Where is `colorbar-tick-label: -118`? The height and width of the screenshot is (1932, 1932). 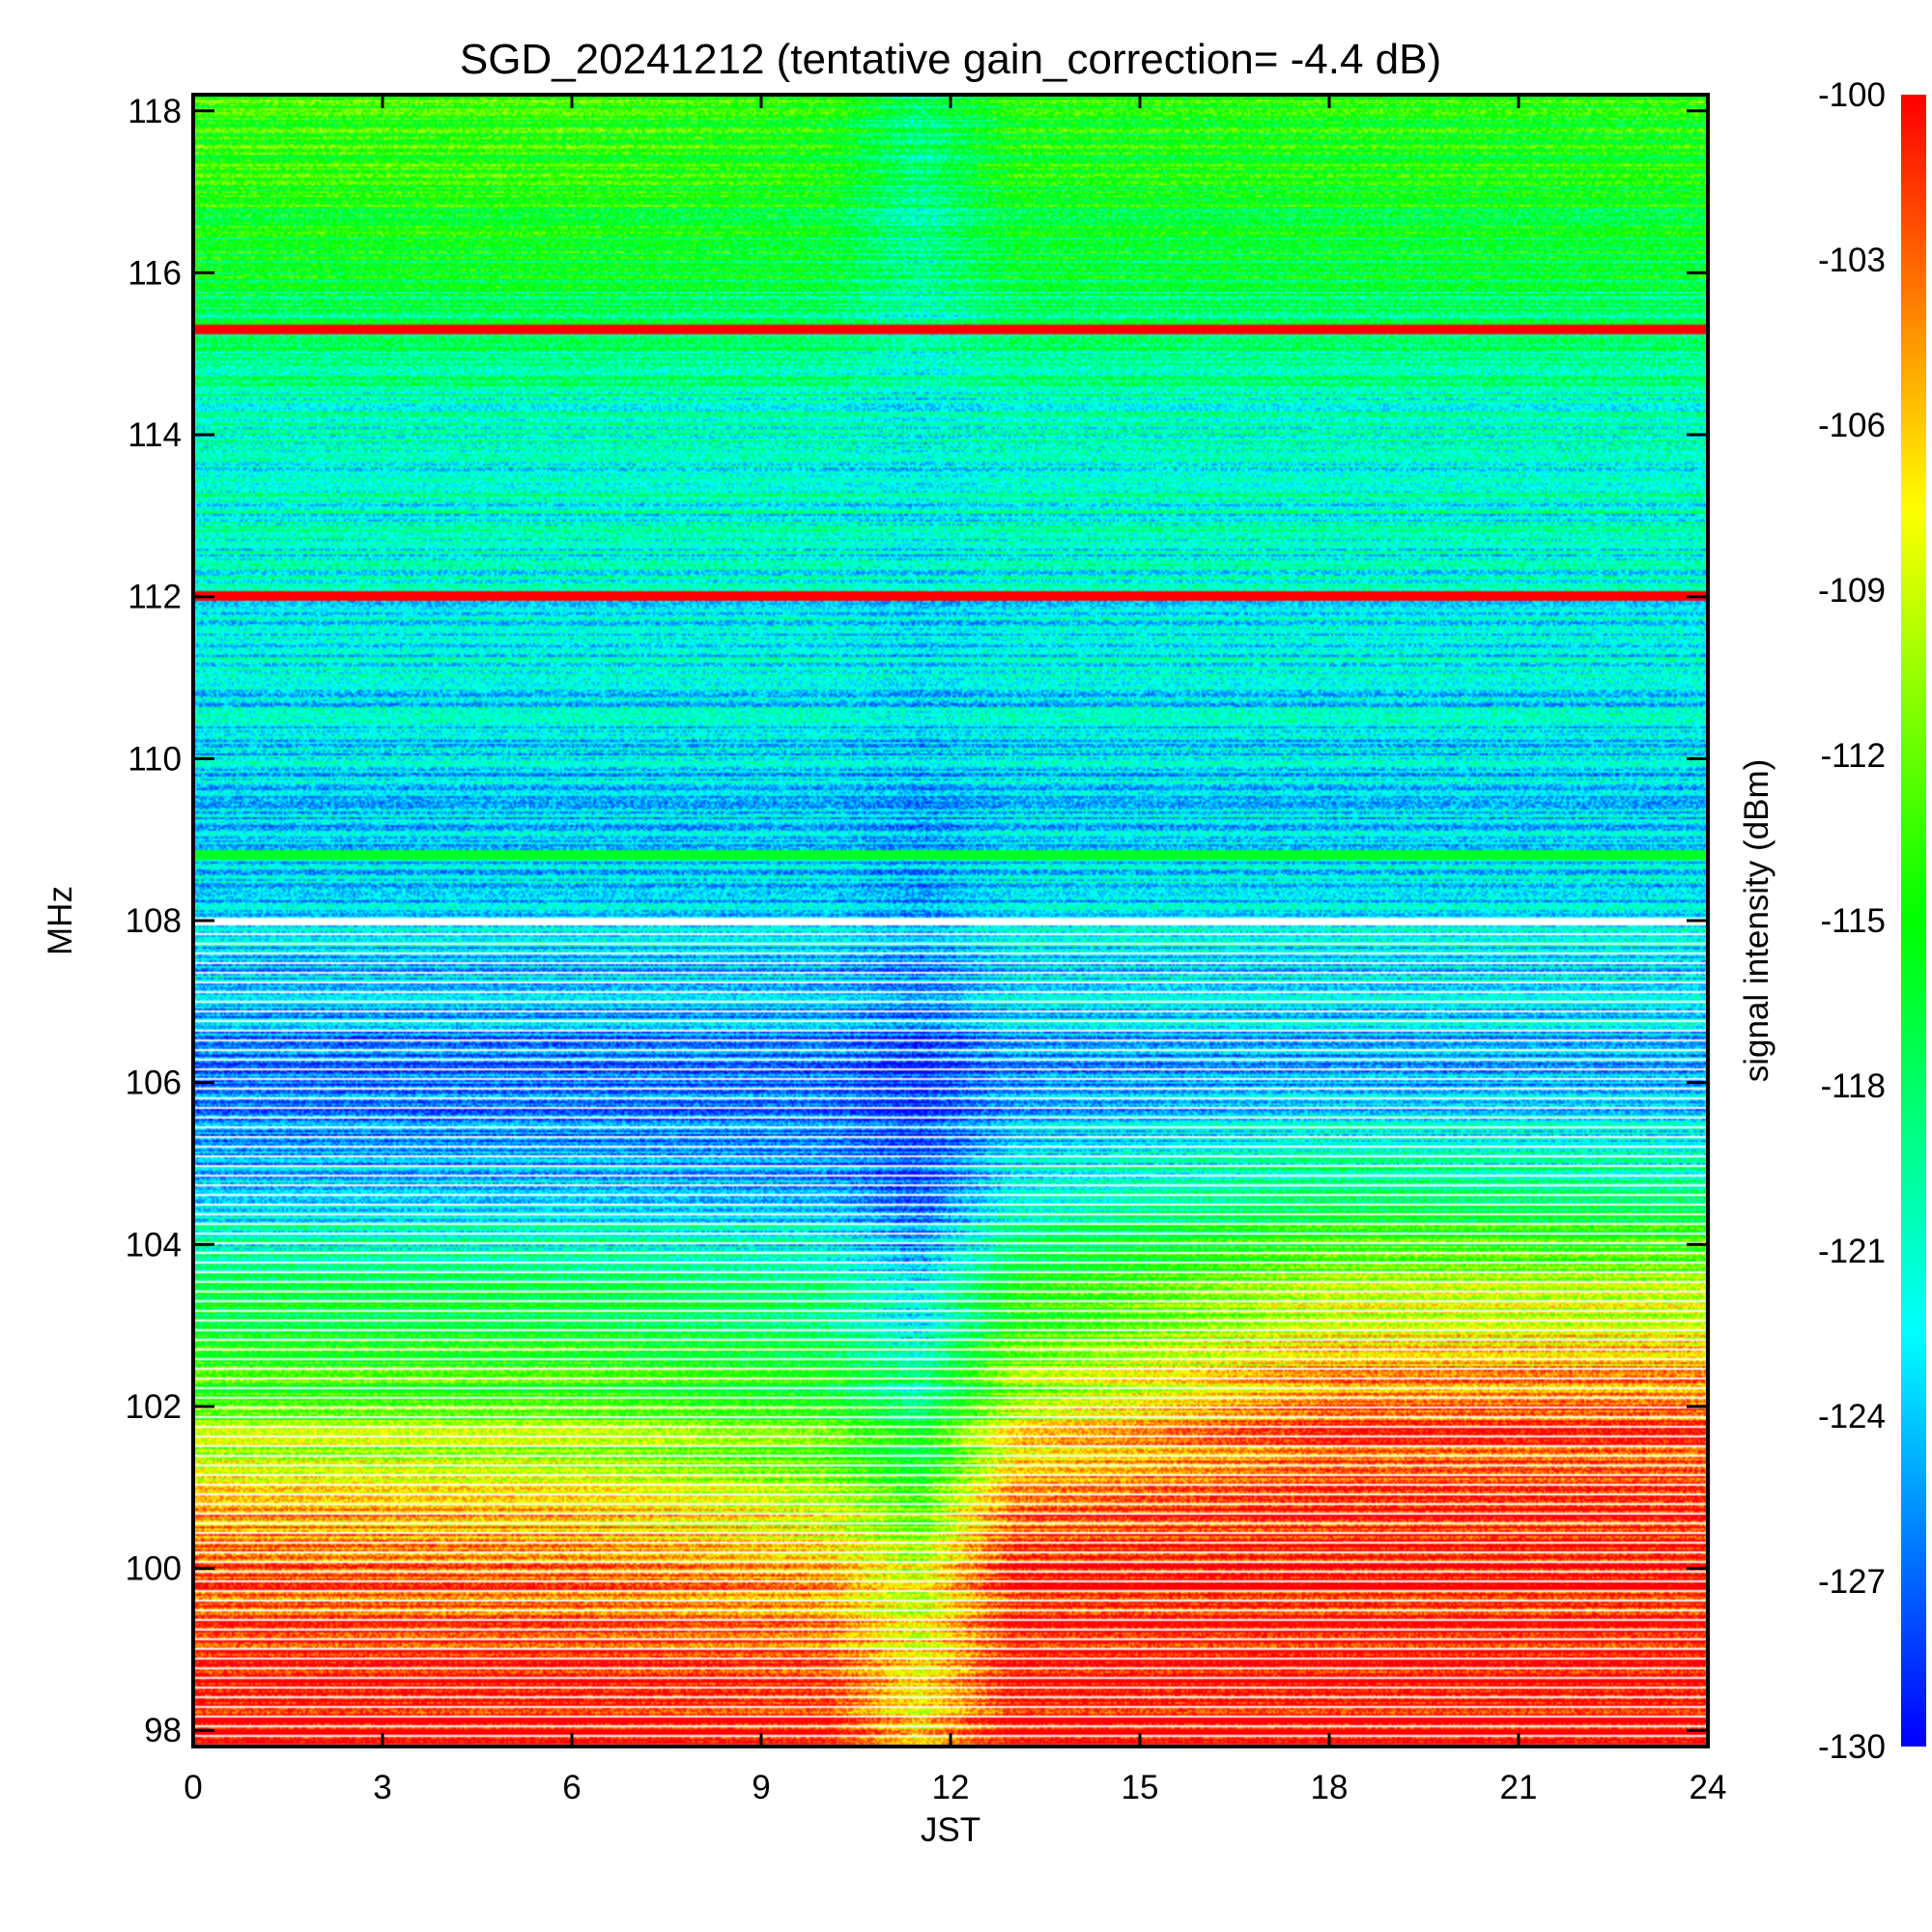 colorbar-tick-label: -118 is located at coordinates (1853, 1086).